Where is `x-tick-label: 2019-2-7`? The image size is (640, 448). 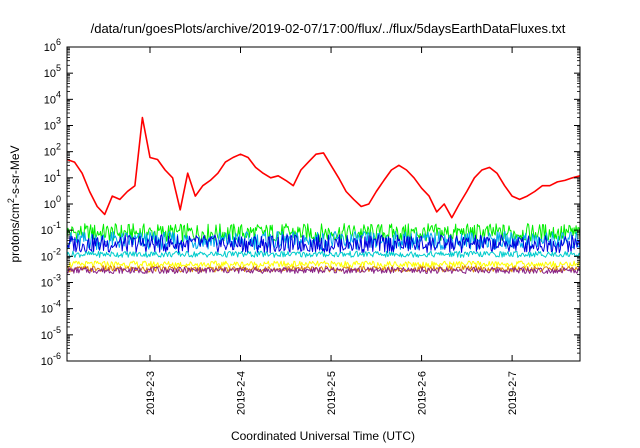
x-tick-label: 2019-2-7 is located at coordinates (513, 393).